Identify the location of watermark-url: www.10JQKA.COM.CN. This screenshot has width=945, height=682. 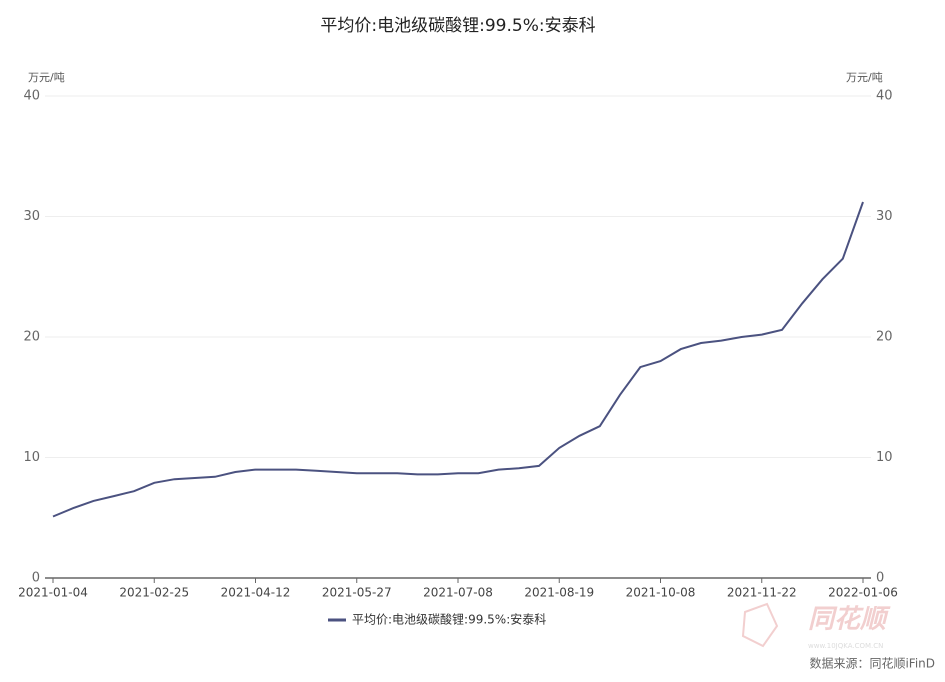
(845, 646).